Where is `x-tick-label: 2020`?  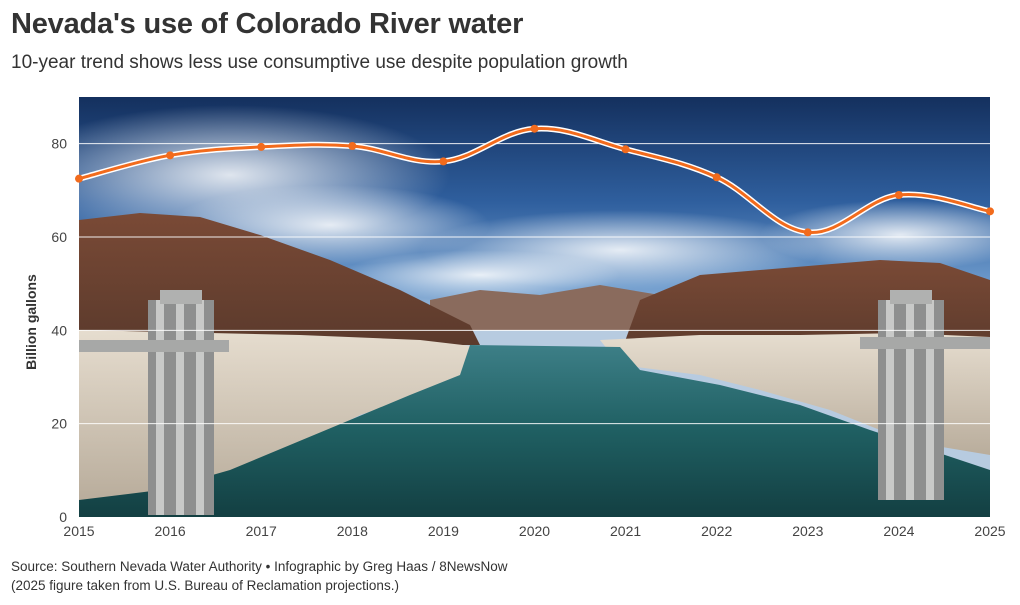
x-tick-label: 2020 is located at coordinates (534, 531).